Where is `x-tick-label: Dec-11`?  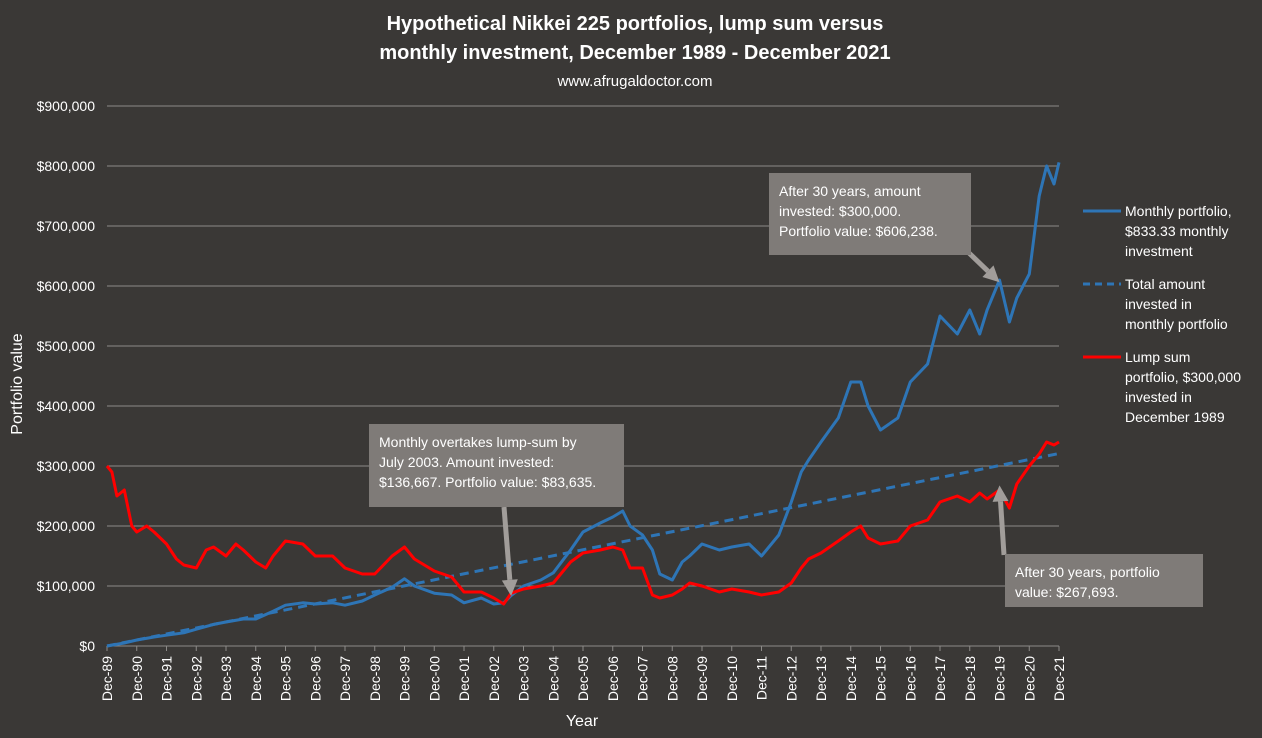
x-tick-label: Dec-11 is located at coordinates (762, 678).